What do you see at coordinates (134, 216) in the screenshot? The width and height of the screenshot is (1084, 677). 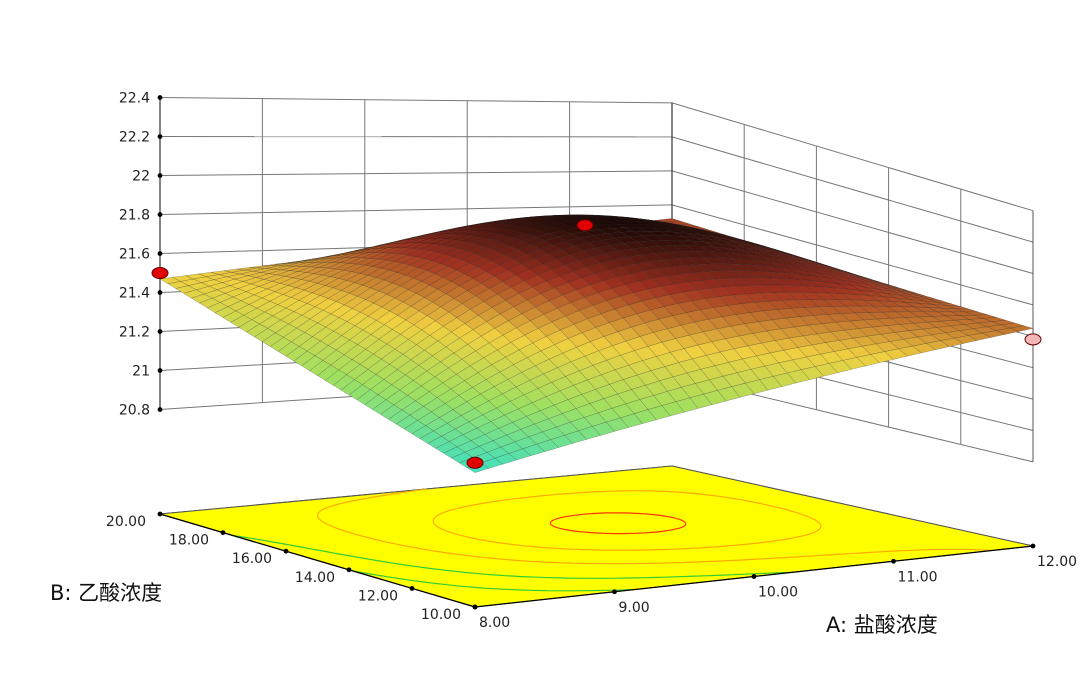 I see `z-tick-label: 21.8` at bounding box center [134, 216].